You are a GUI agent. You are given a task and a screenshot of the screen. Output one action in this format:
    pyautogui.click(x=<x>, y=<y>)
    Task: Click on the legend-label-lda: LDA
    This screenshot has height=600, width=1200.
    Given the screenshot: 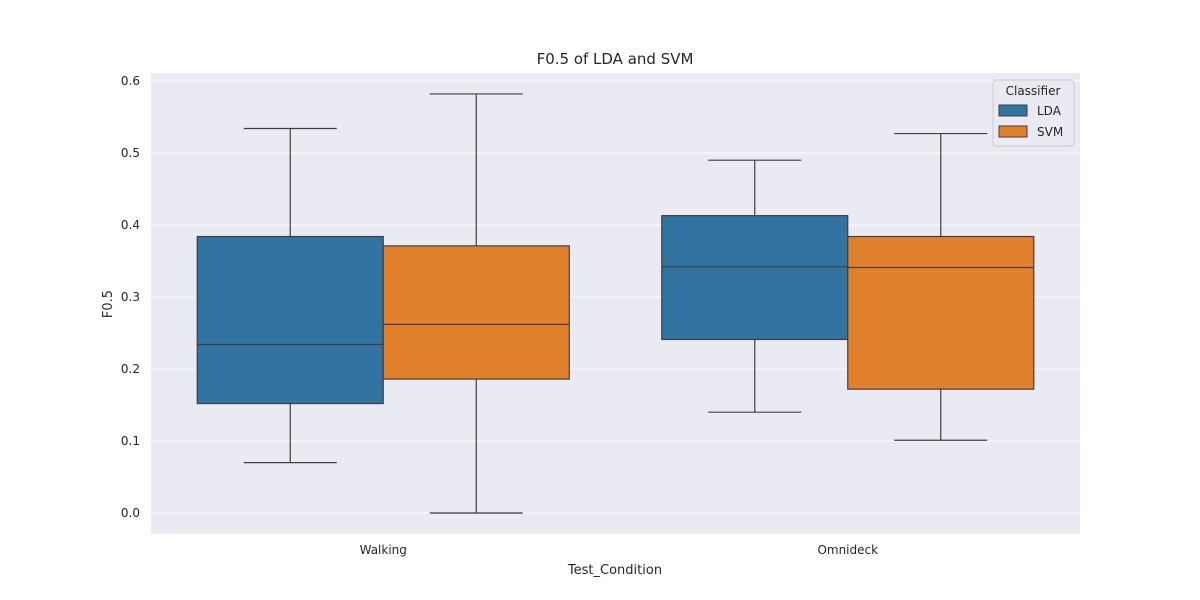 What is the action you would take?
    pyautogui.click(x=1049, y=111)
    